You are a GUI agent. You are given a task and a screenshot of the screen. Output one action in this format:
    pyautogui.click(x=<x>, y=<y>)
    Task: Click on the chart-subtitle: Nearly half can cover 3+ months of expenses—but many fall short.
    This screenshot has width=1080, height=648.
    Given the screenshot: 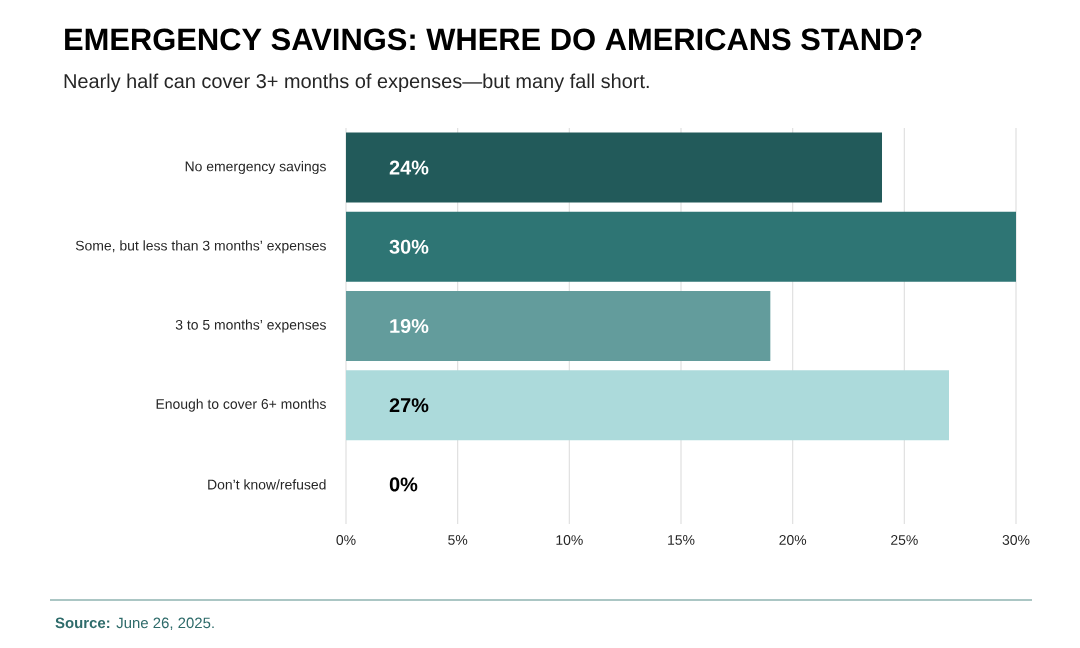 What is the action you would take?
    pyautogui.click(x=356, y=83)
    